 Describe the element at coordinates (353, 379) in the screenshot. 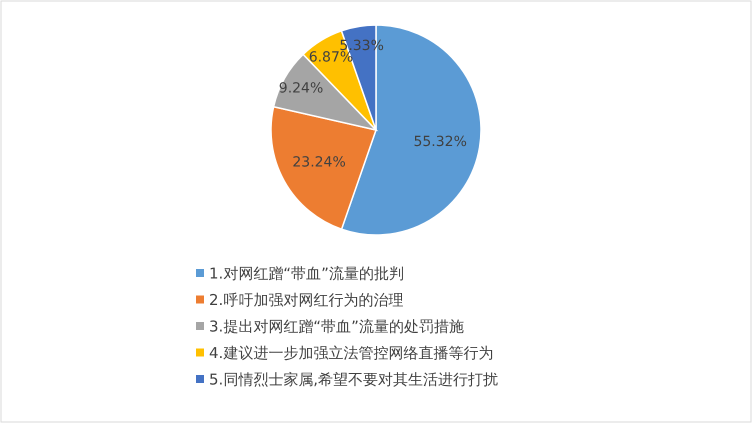

I see `legend-label: 5.同情烈士家属,希望不要对其生活进行打扰` at that location.